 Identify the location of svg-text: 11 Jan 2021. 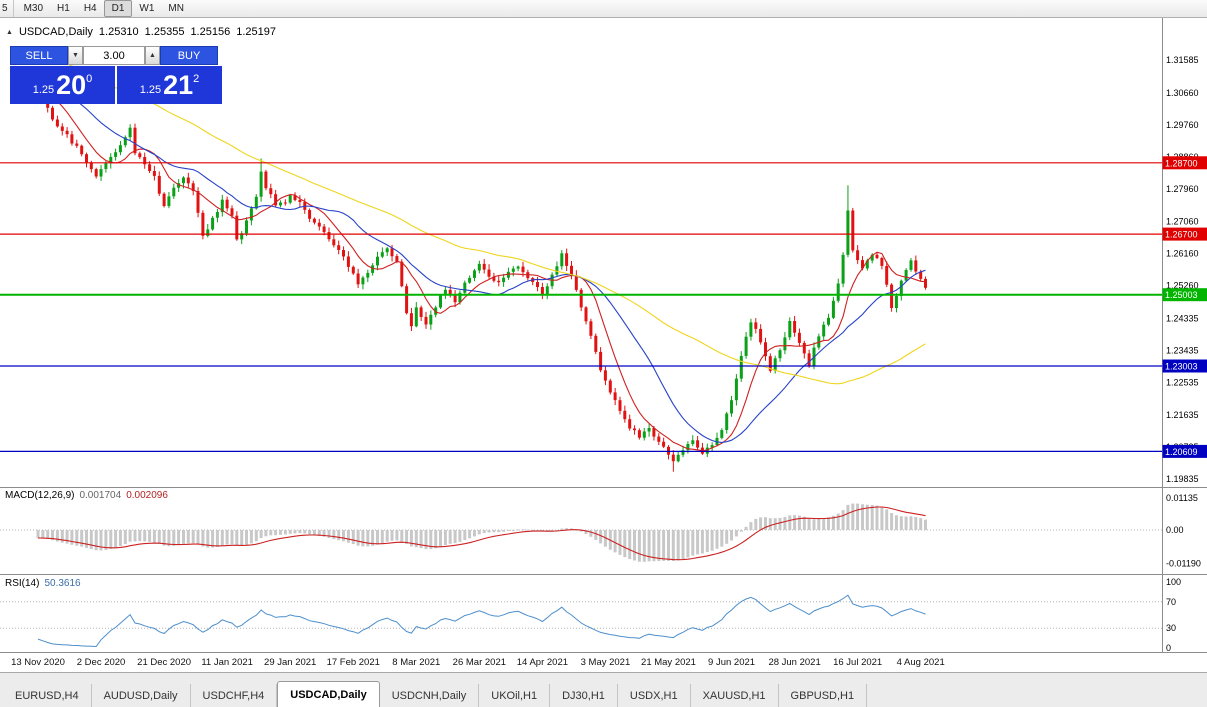
(227, 662).